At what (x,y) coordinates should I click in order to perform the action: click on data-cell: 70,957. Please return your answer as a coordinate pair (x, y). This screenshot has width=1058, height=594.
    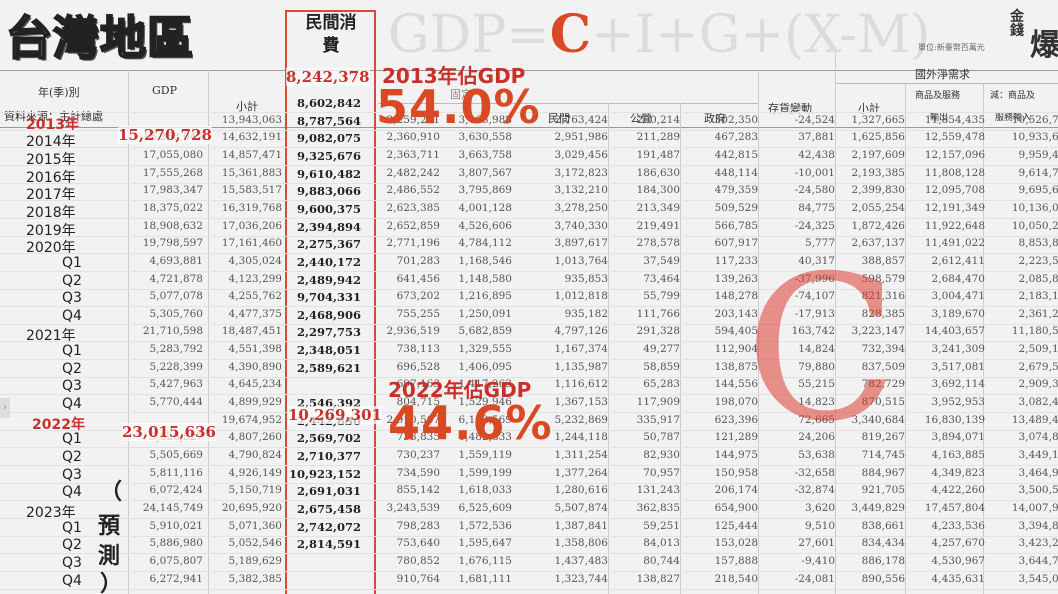
    Looking at the image, I should click on (642, 473).